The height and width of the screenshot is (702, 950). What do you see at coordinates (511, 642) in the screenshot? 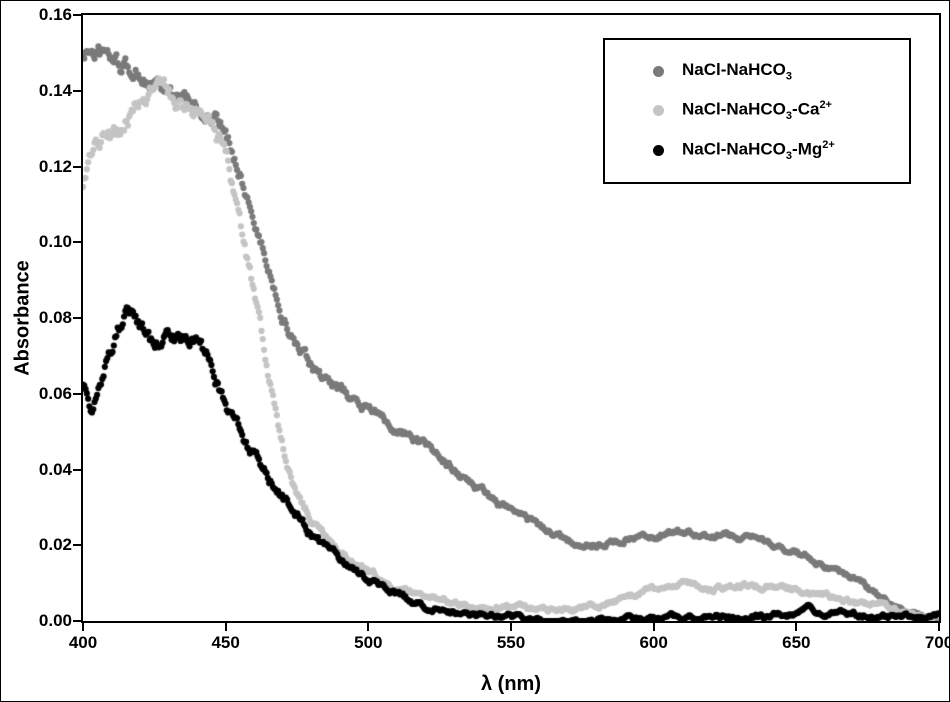
I see `x-tick-label: 550` at bounding box center [511, 642].